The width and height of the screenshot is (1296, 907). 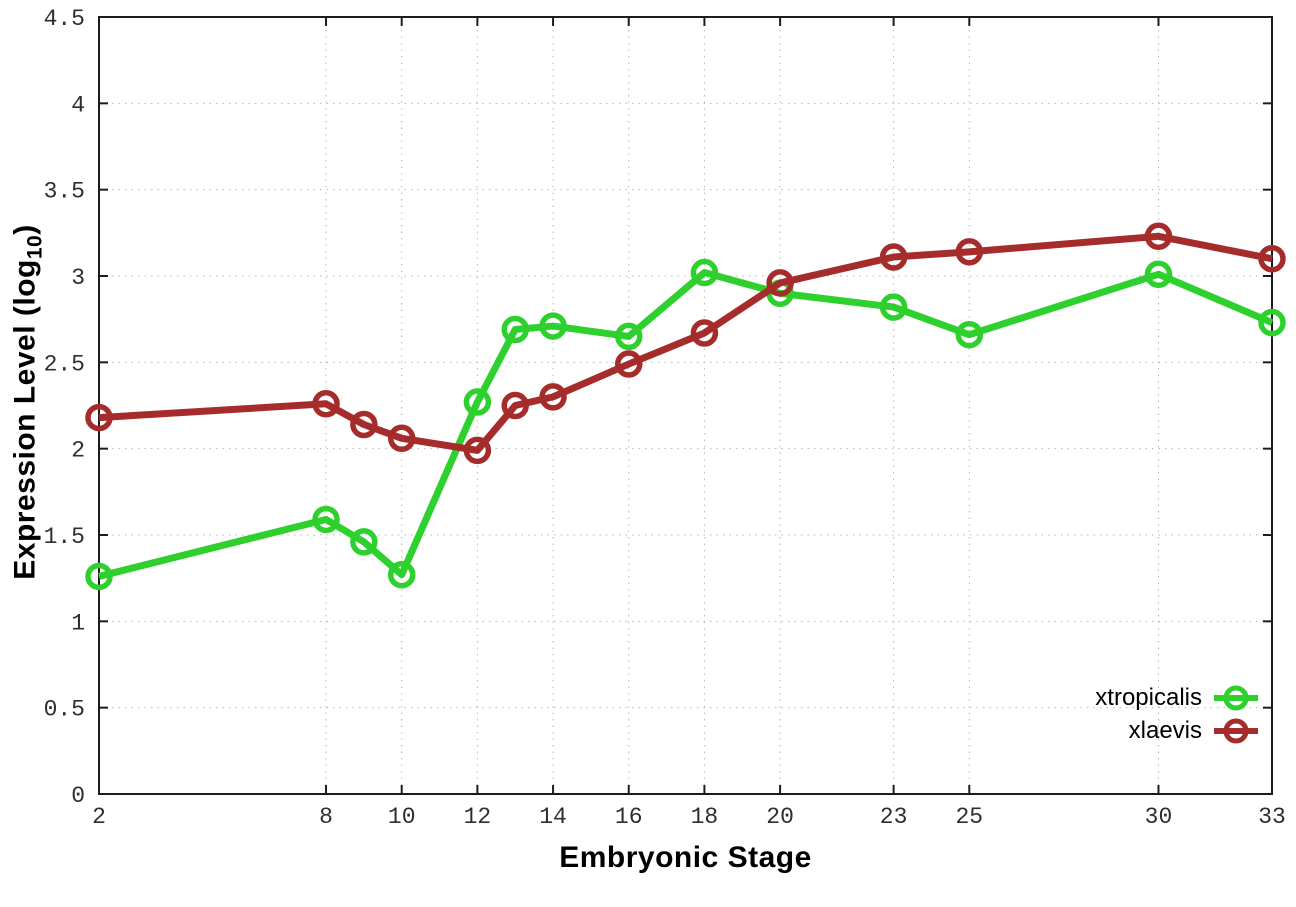 What do you see at coordinates (402, 817) in the screenshot?
I see `x-tick-label: 10` at bounding box center [402, 817].